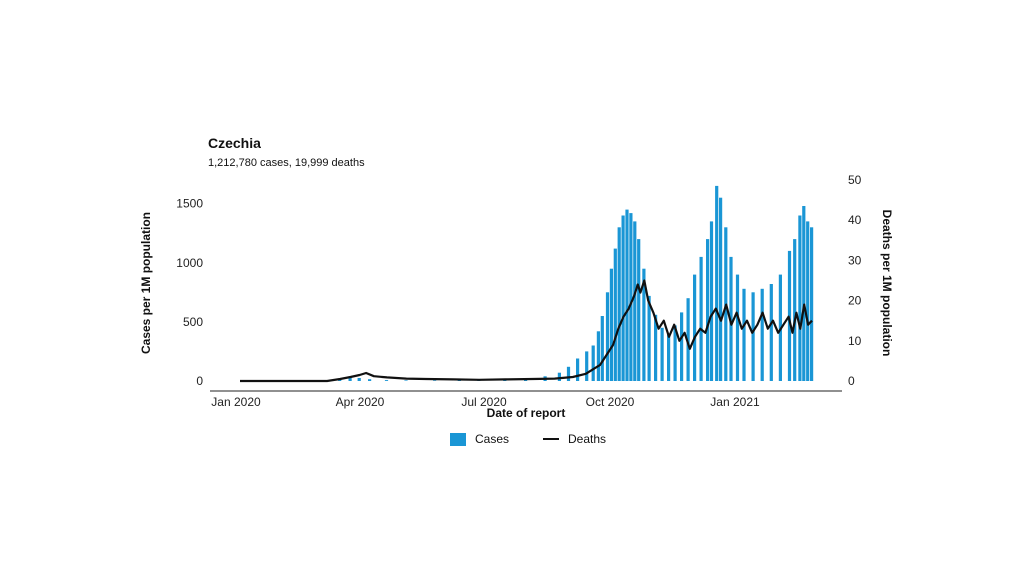  I want to click on y-tick-left: 500, so click(193, 322).